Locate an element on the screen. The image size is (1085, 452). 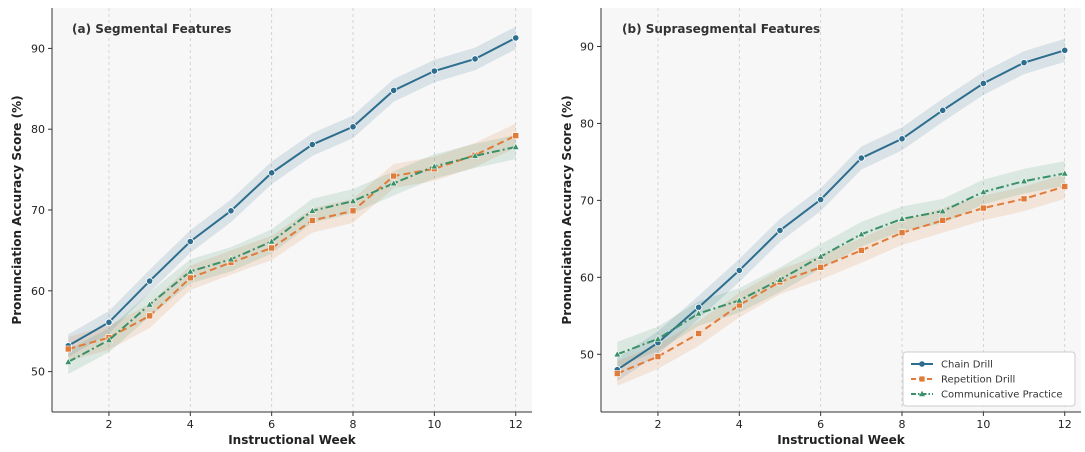
y-tick-label: 80 is located at coordinates (587, 123).